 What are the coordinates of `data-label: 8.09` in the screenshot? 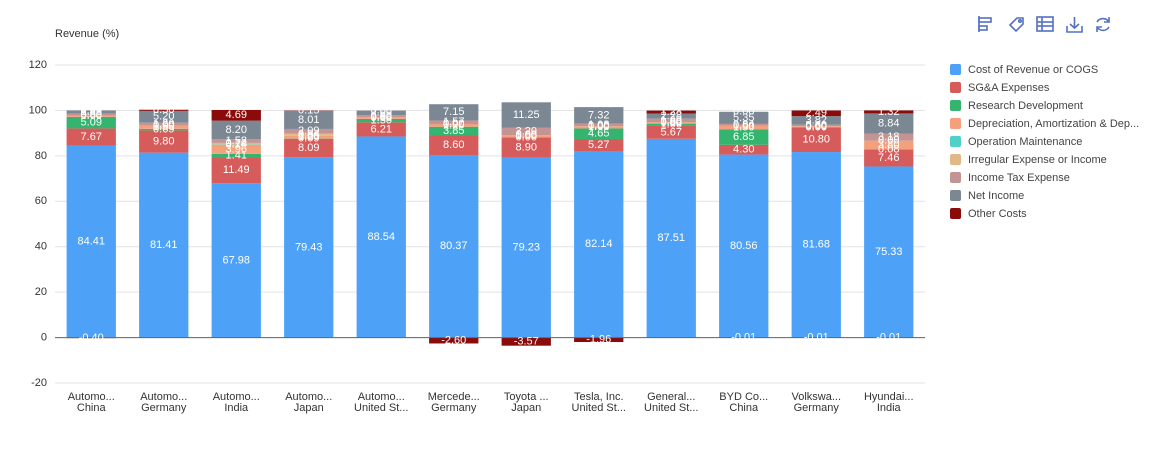 It's located at (308, 148).